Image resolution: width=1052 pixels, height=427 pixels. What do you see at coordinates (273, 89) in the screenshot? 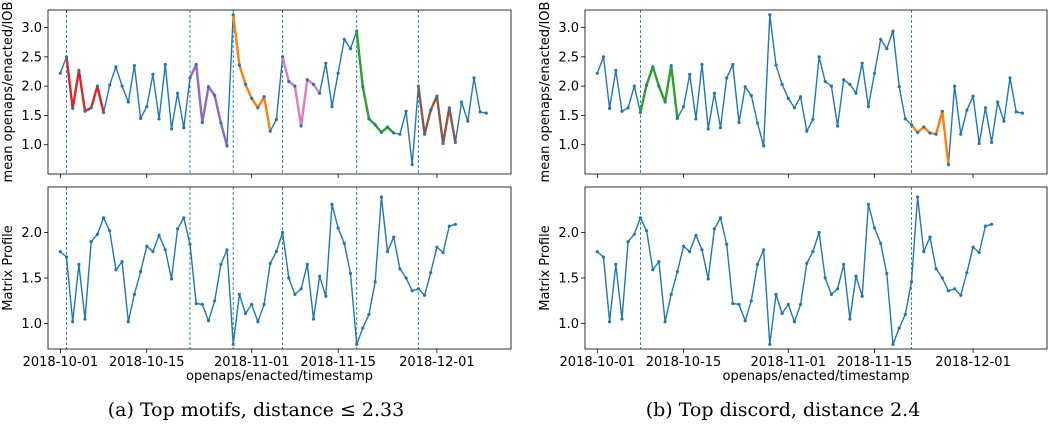
I see `series-line` at bounding box center [273, 89].